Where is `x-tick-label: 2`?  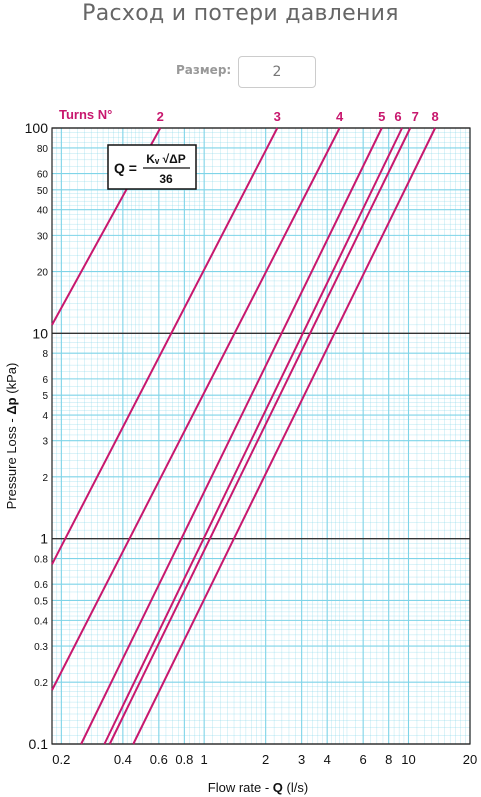 x-tick-label: 2 is located at coordinates (265, 759).